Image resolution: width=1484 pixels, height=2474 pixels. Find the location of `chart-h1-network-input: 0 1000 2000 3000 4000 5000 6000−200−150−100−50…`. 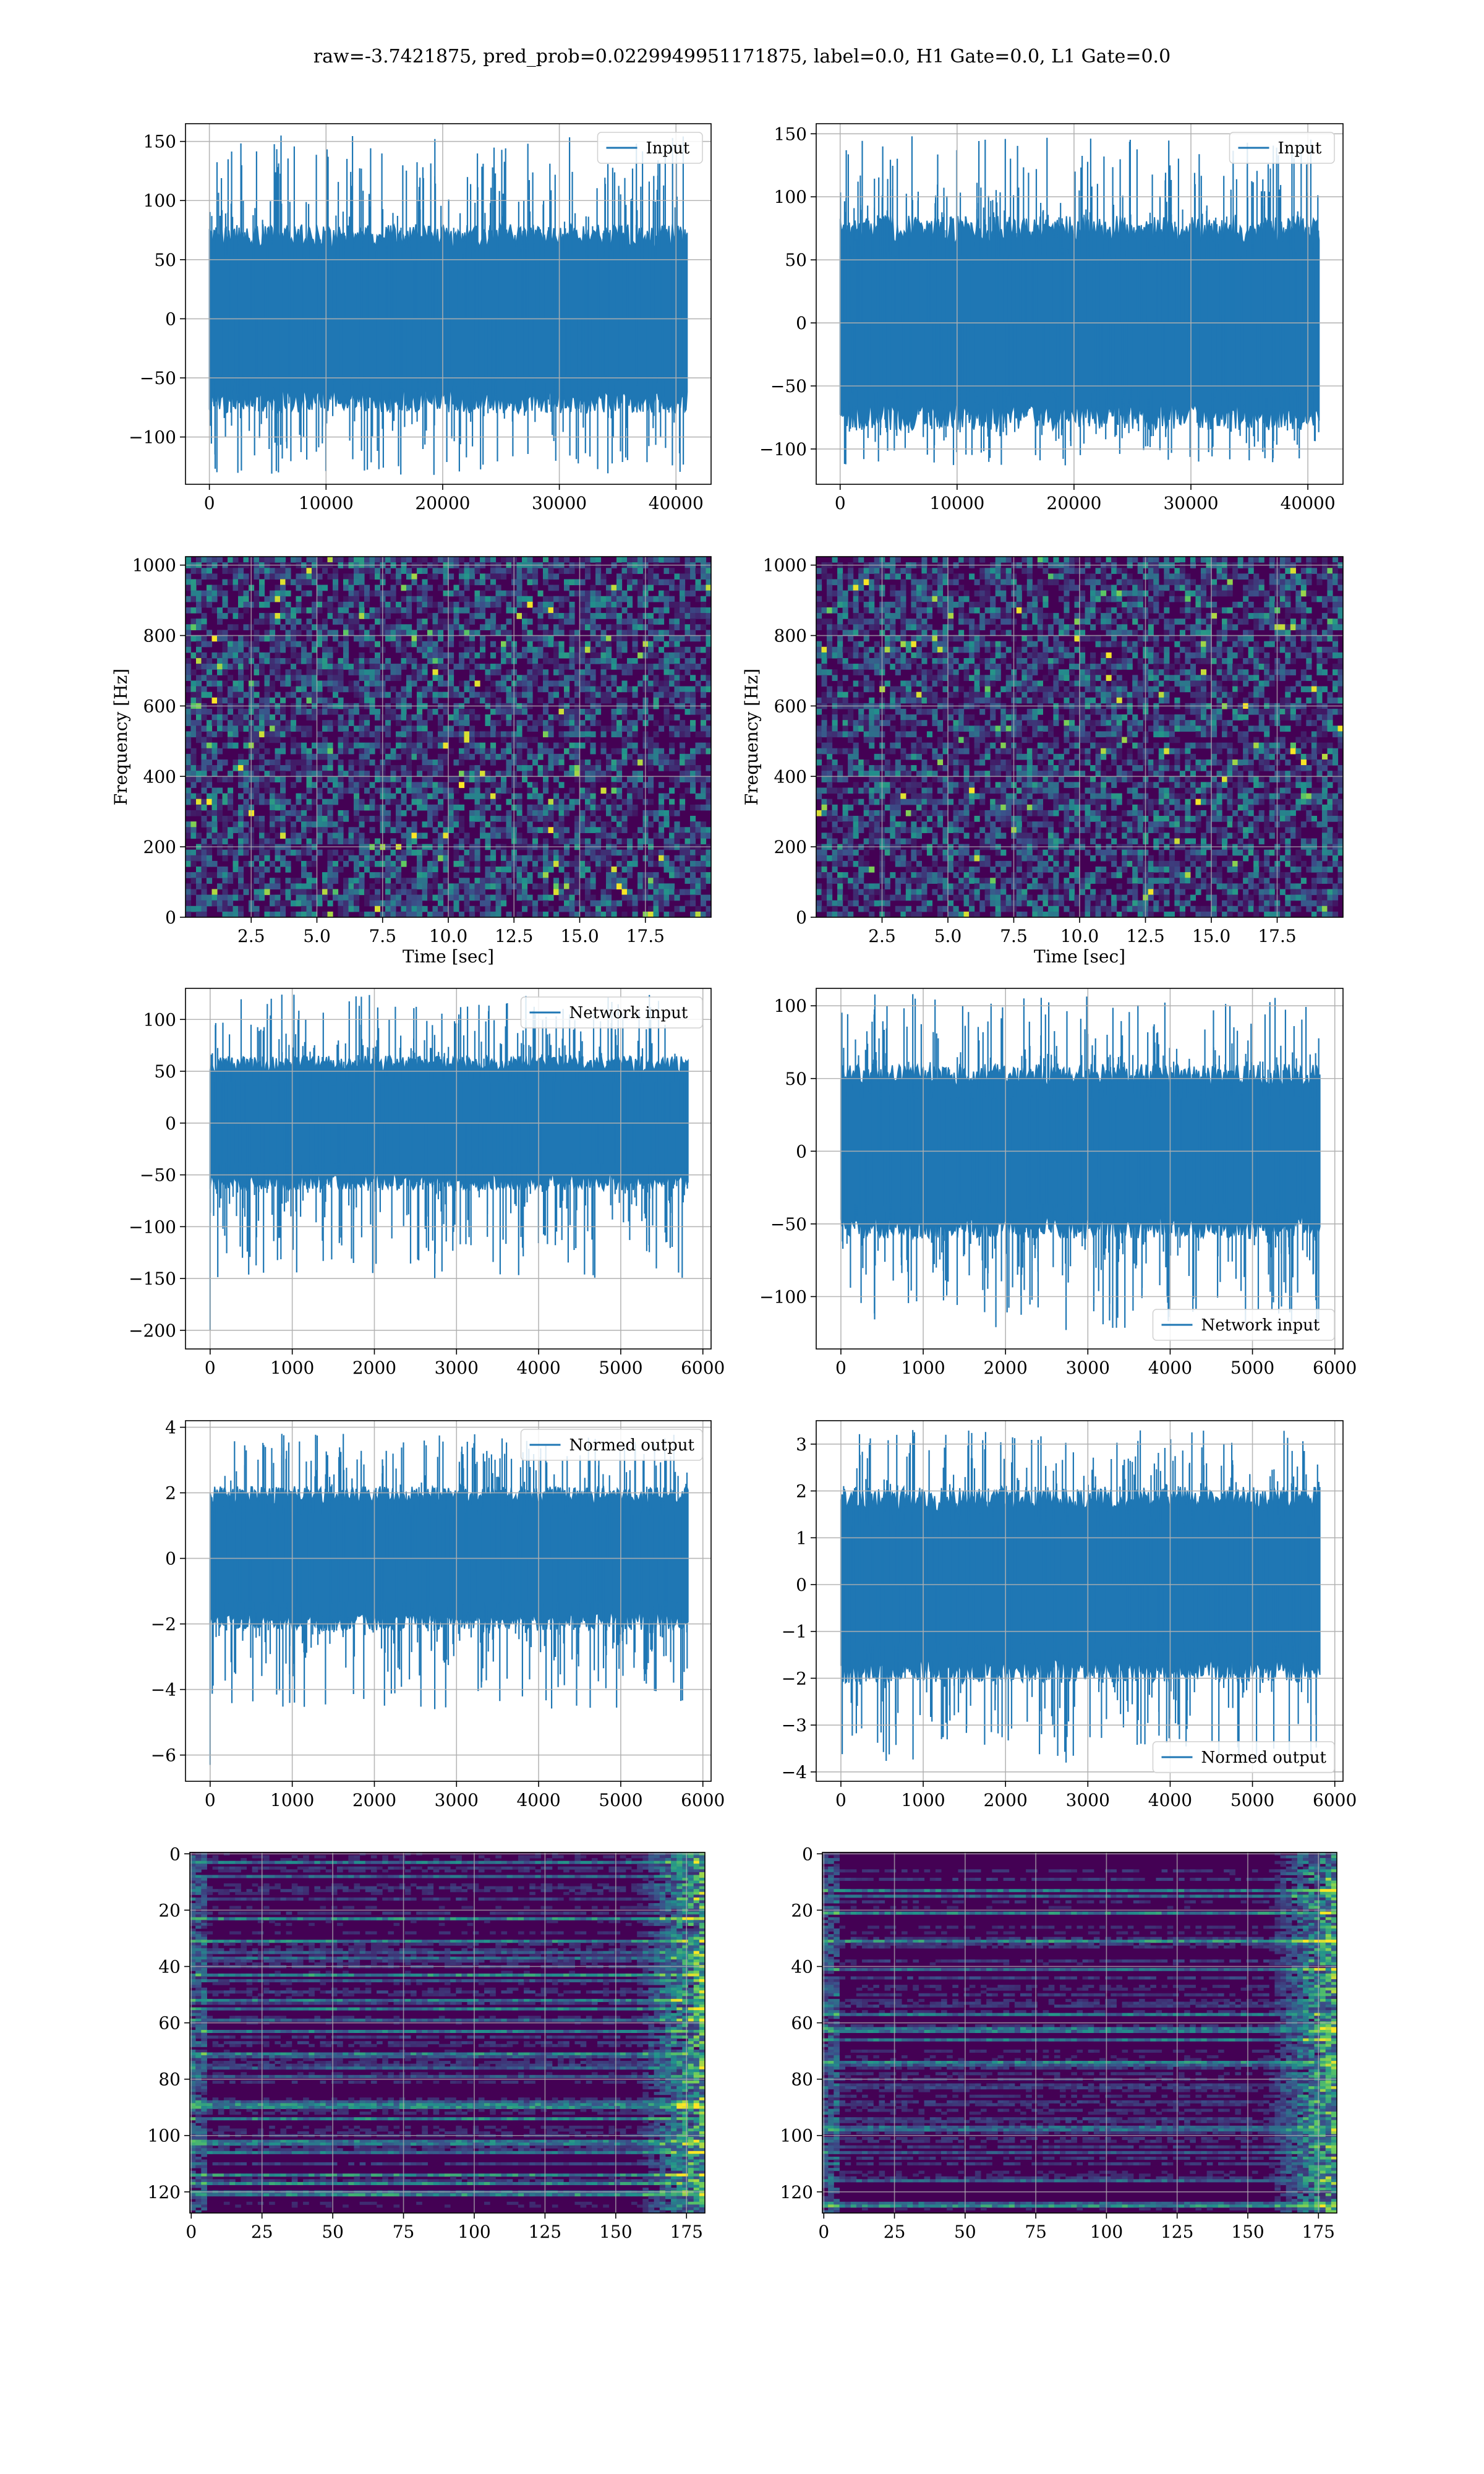

chart-h1-network-input: 0 1000 2000 3000 4000 5000 6000−200−150−100−50… is located at coordinates (427, 1183).